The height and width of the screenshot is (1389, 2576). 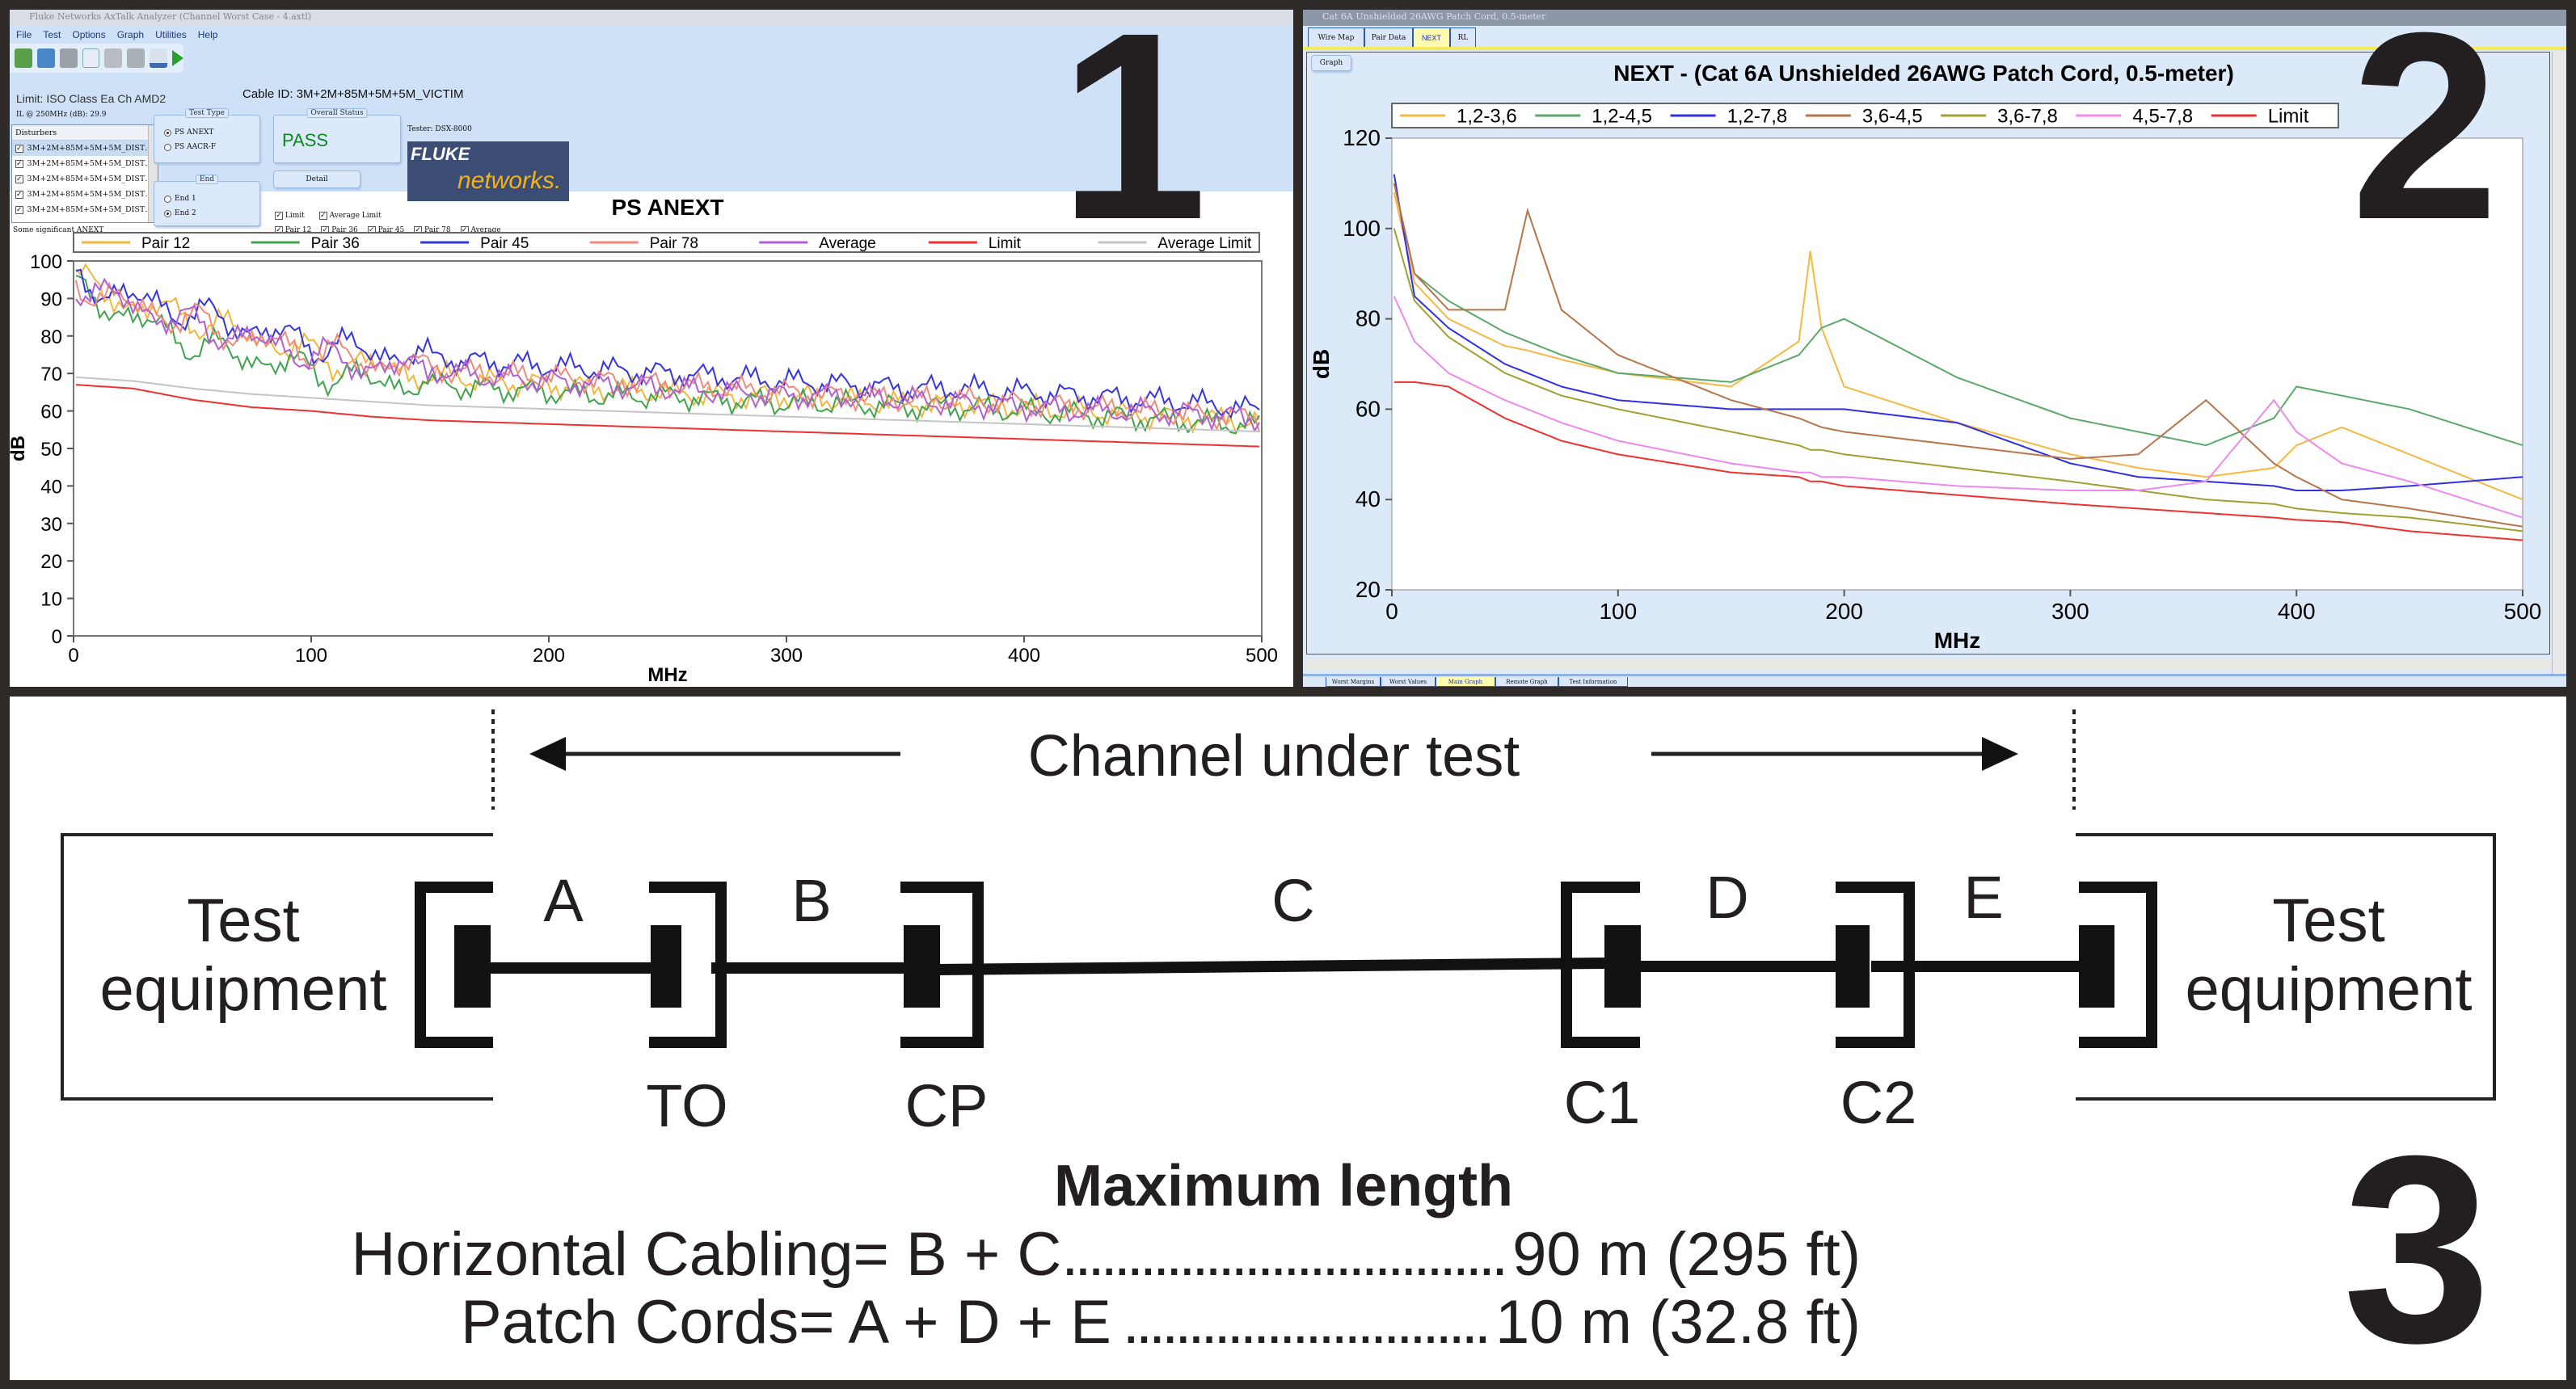 What do you see at coordinates (61, 115) in the screenshot?
I see `il-text: IL @ 250MHz (dB): 29.9` at bounding box center [61, 115].